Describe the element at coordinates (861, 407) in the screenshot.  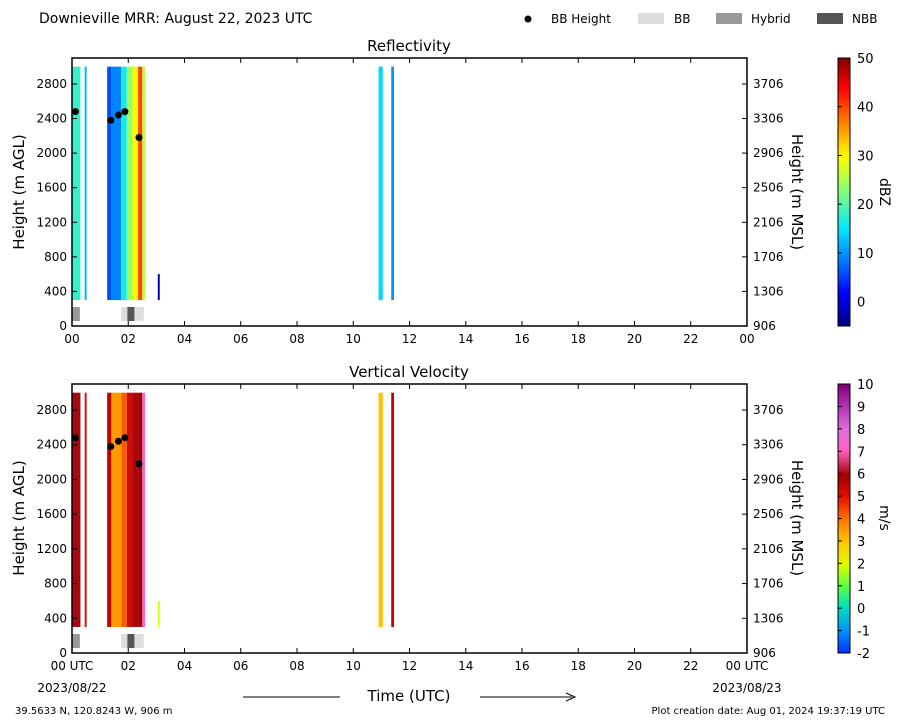
I see `colorbar-tick-label: 9` at that location.